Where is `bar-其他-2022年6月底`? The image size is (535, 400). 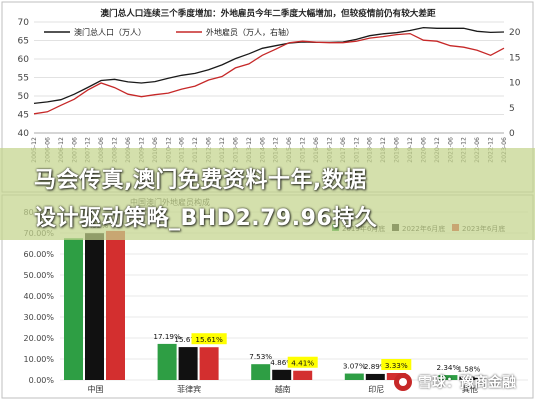 bar-其他-2022年6月底 is located at coordinates (469, 378).